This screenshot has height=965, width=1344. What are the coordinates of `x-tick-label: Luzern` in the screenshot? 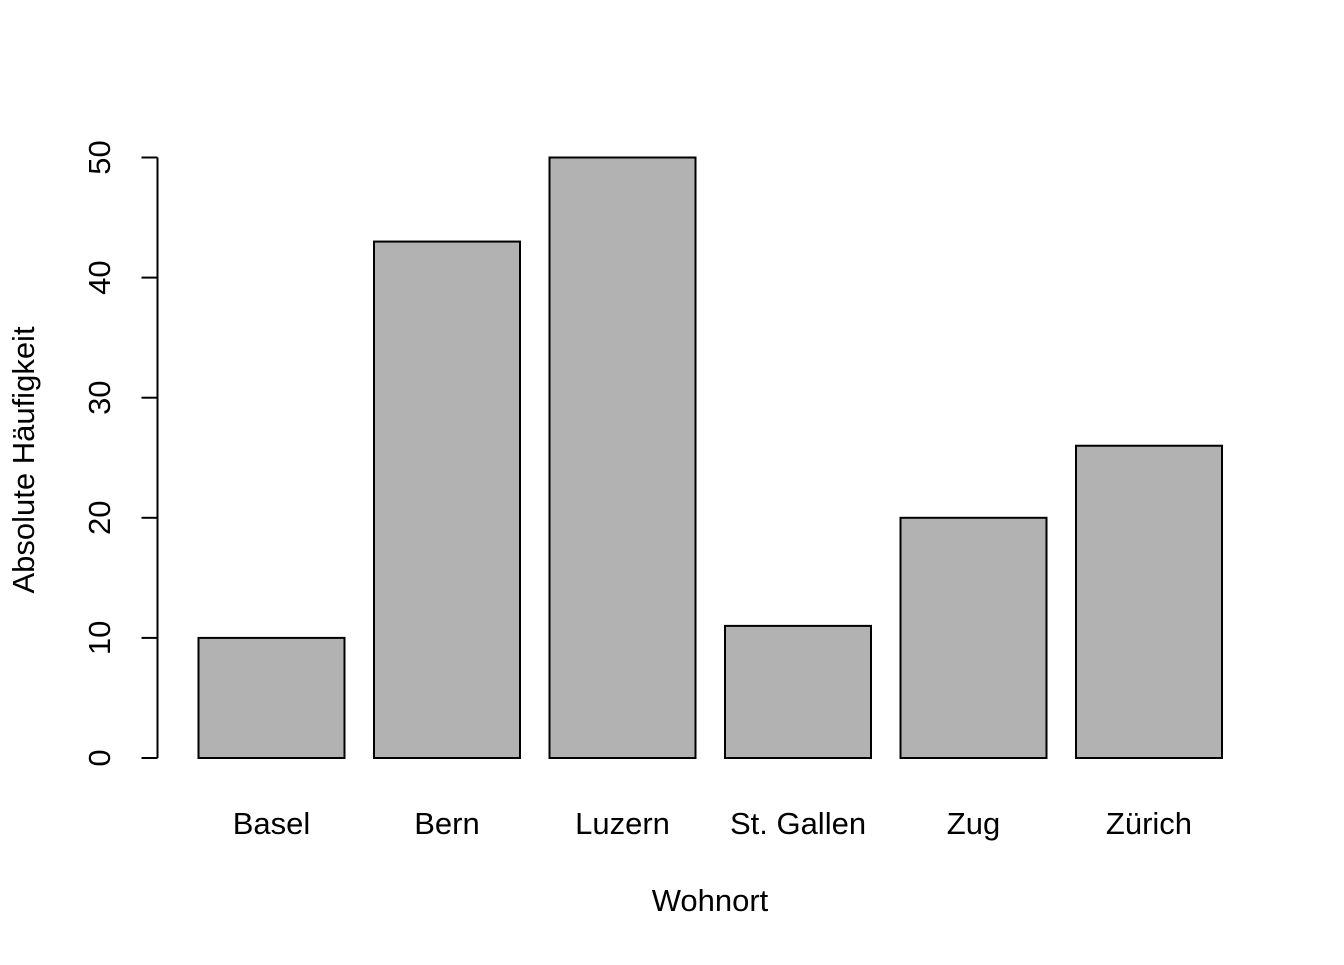 It's located at (622, 823).